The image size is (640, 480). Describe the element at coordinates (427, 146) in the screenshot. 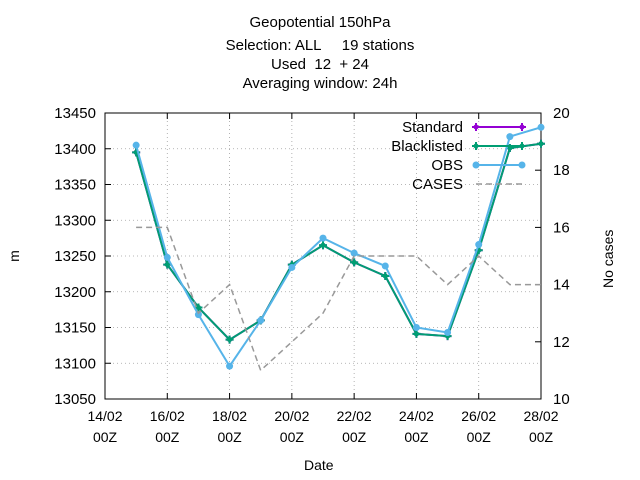

I see `legend-label-blacklisted: Blacklisted` at that location.